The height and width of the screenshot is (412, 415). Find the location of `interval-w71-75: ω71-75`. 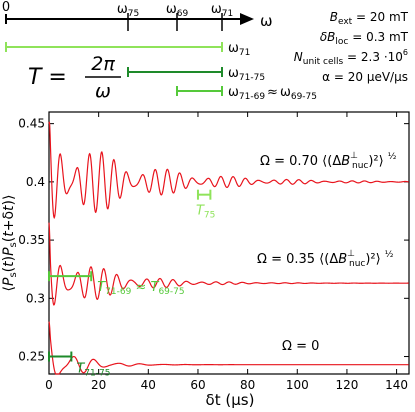

interval-w71-75: ω71-75 is located at coordinates (196, 74).